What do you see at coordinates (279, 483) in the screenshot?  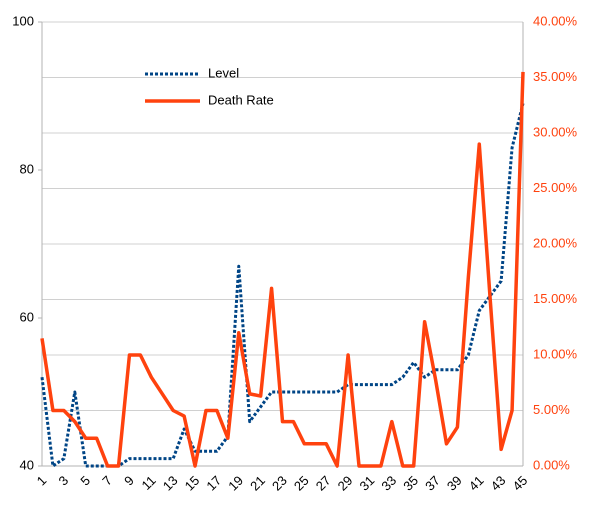 I see `x-tick-label: 23` at bounding box center [279, 483].